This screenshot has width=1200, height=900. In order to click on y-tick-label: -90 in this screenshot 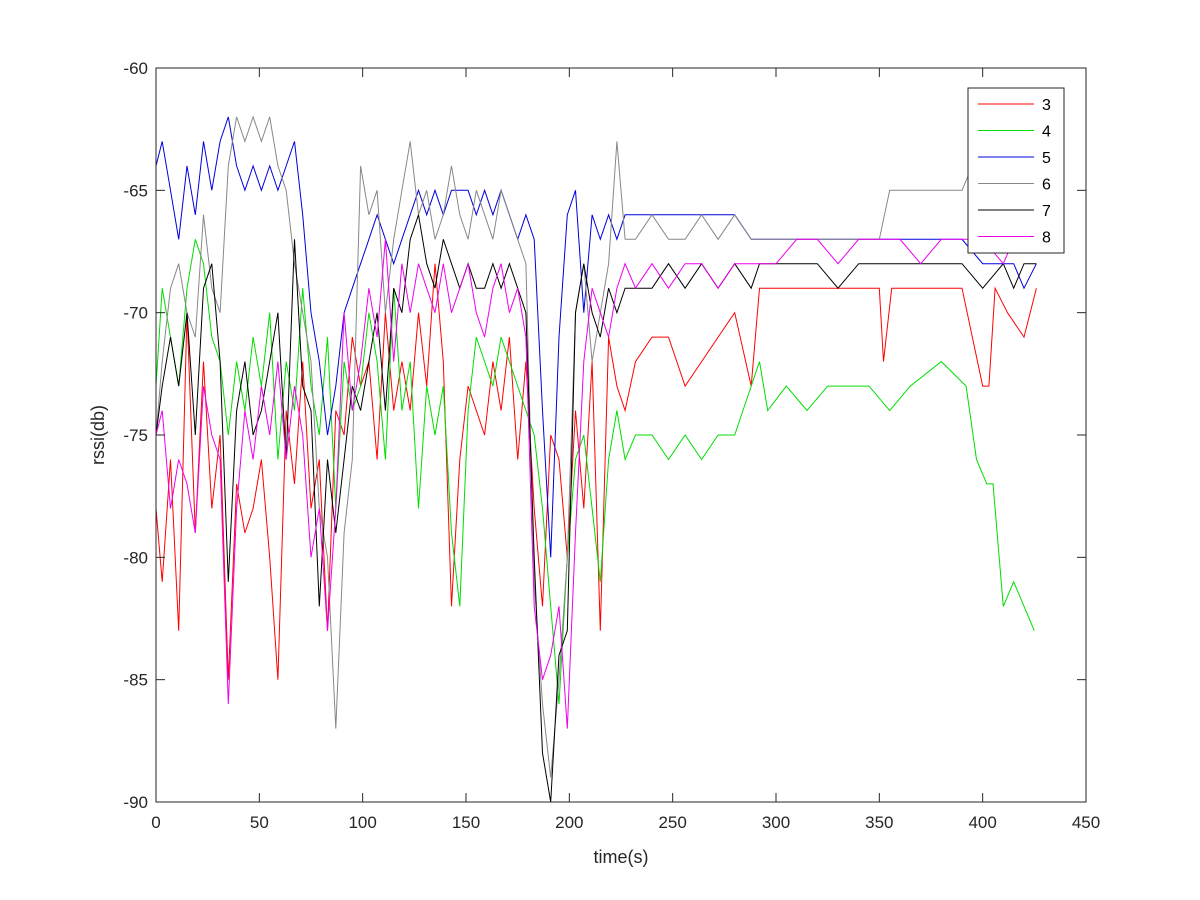, I will do `click(135, 802)`.